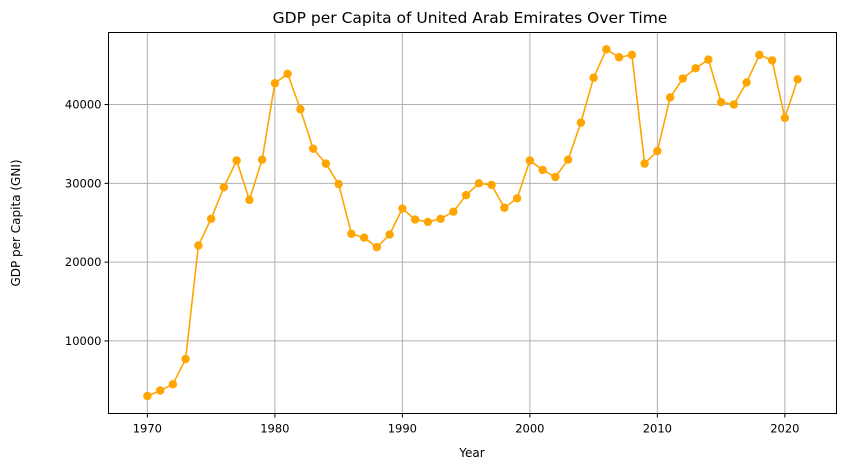 This screenshot has width=868, height=470. What do you see at coordinates (529, 429) in the screenshot?
I see `x-tick-label: 2000` at bounding box center [529, 429].